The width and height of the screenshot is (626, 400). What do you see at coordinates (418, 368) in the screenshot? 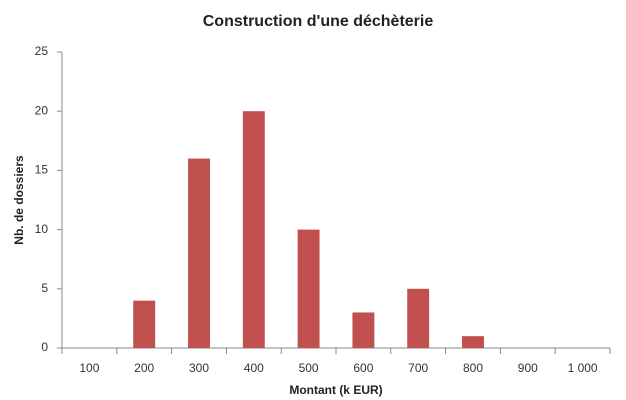
I see `x-tick-label: 700` at bounding box center [418, 368].